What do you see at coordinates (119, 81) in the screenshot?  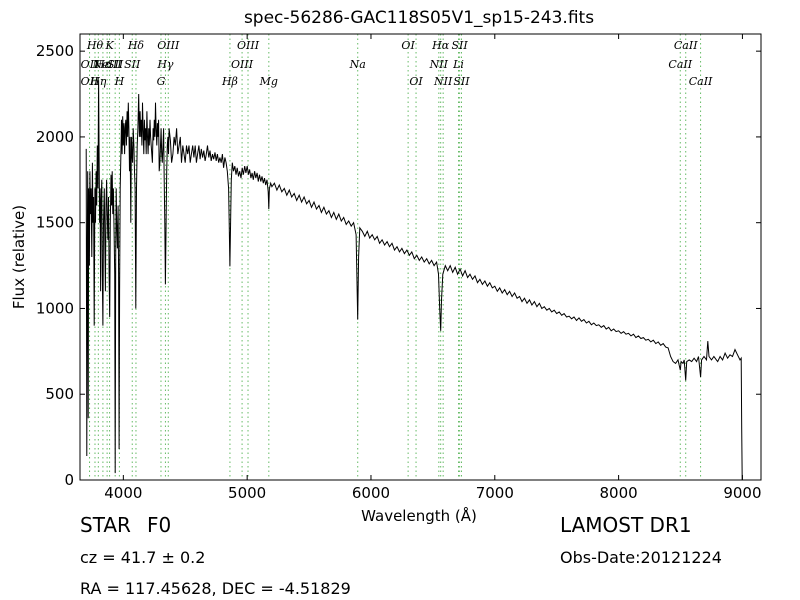 I see `line-label: H` at bounding box center [119, 81].